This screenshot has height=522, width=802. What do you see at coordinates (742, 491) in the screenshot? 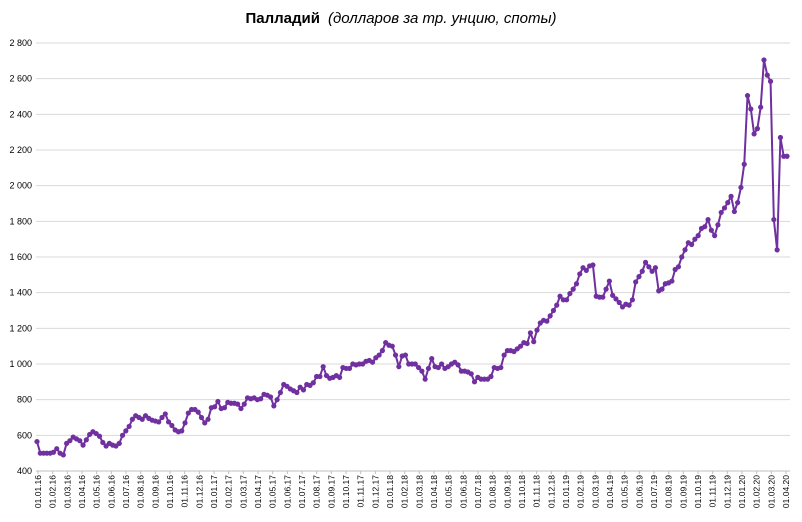
I see `x-tick-label: 01.01.20` at bounding box center [742, 491].